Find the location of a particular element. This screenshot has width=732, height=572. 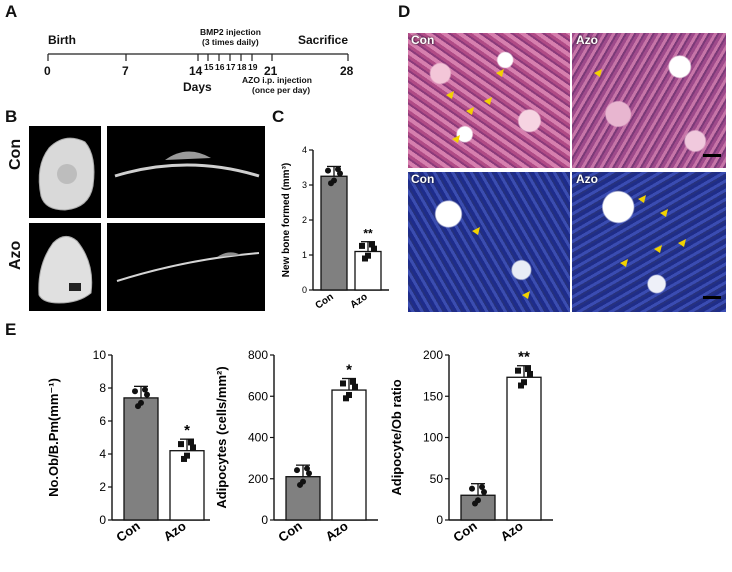

bmp2-label: BMP2 injection is located at coordinates (230, 32).